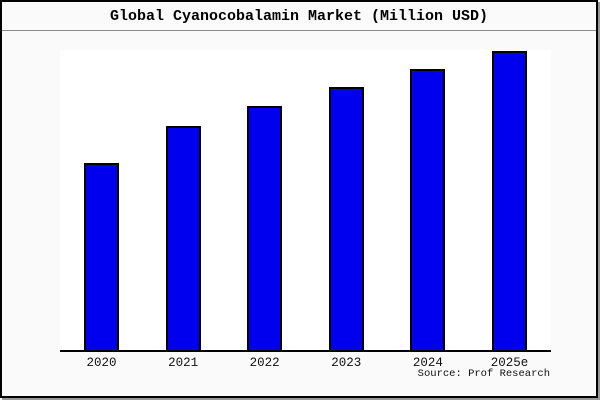 This screenshot has height=400, width=600. I want to click on bar-group: 2023, so click(346, 210).